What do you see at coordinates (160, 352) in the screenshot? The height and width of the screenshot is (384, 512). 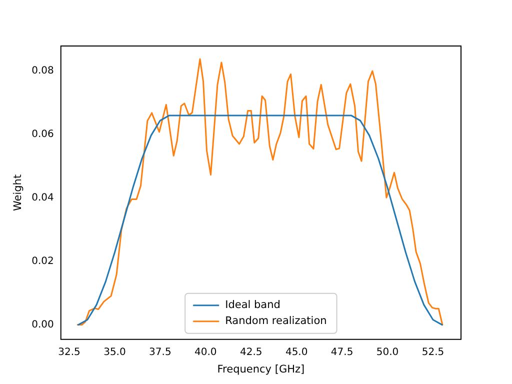 I see `x-tick-label: 37.5` at bounding box center [160, 352].